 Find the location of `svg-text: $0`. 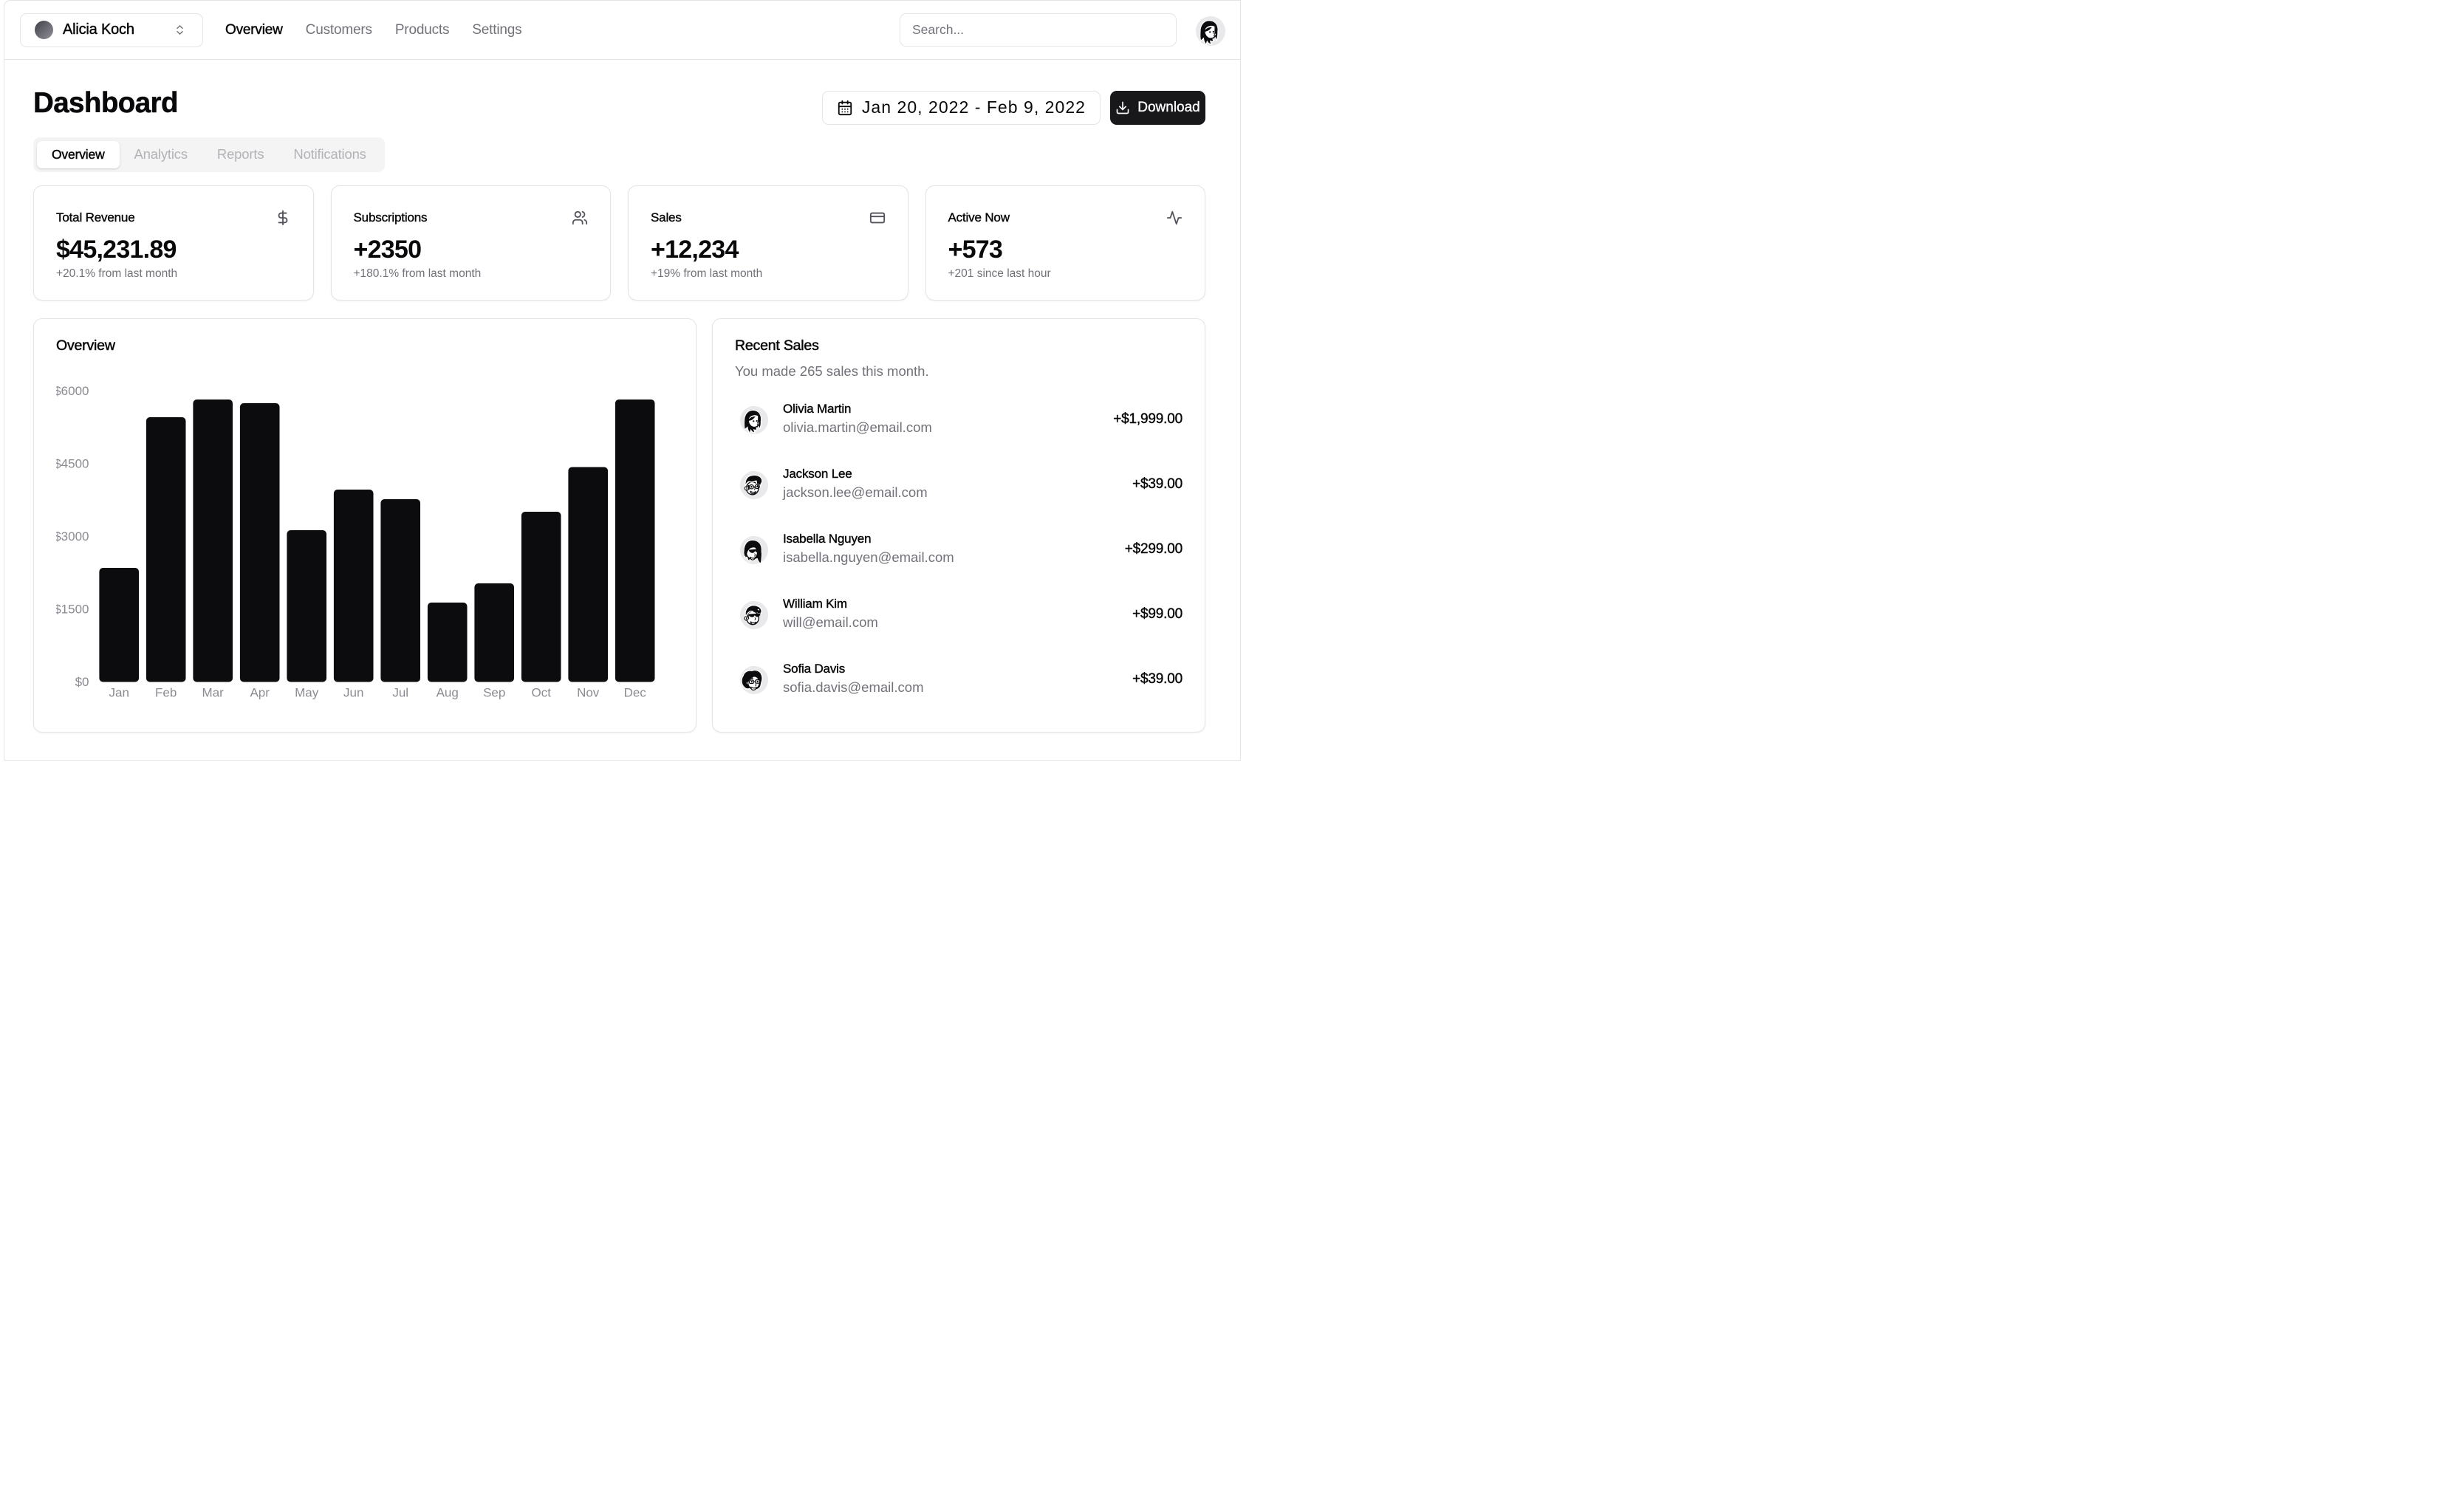

svg-text: $0 is located at coordinates (82, 682).